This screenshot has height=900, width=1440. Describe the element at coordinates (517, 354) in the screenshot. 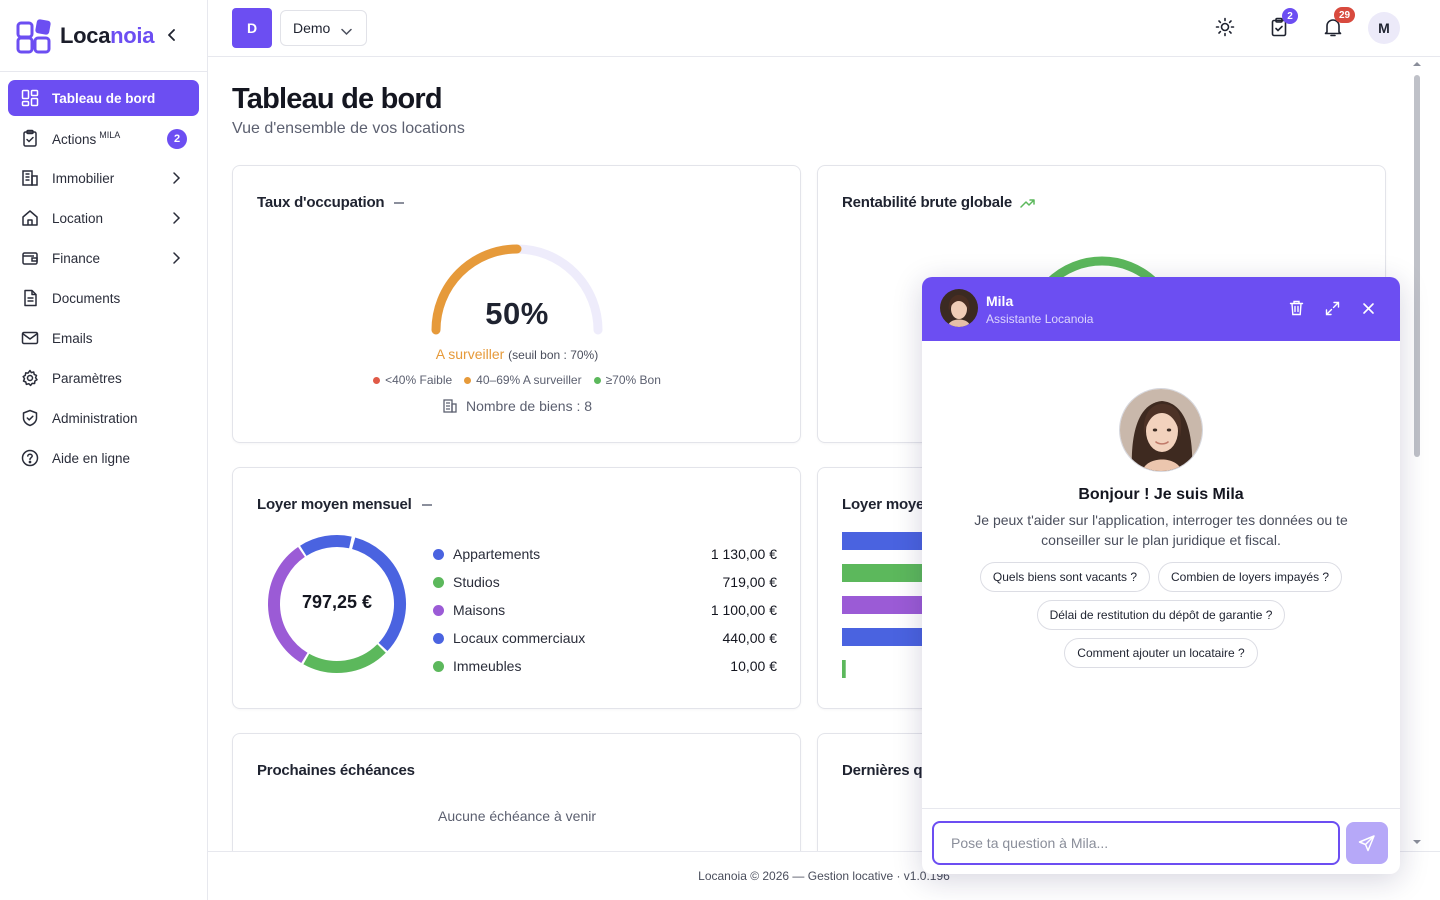

I see `occupancy-status: A surveiller (seuil bon : 70%)` at that location.